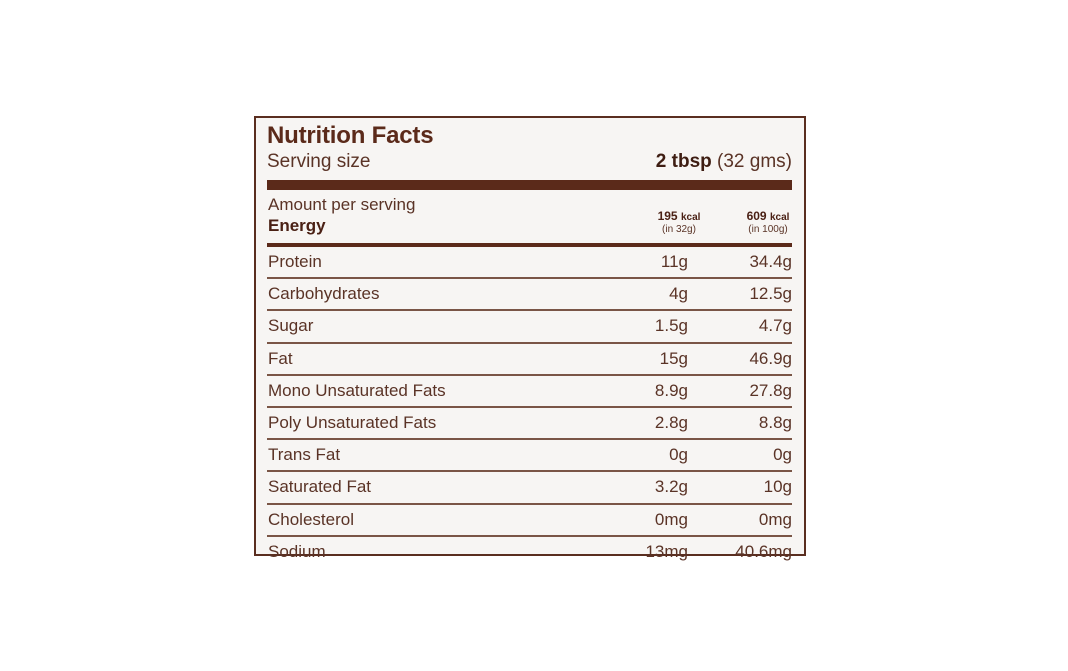  Describe the element at coordinates (529, 521) in the screenshot. I see `nutrient-row: Cholesterol 0mg 0mg` at that location.